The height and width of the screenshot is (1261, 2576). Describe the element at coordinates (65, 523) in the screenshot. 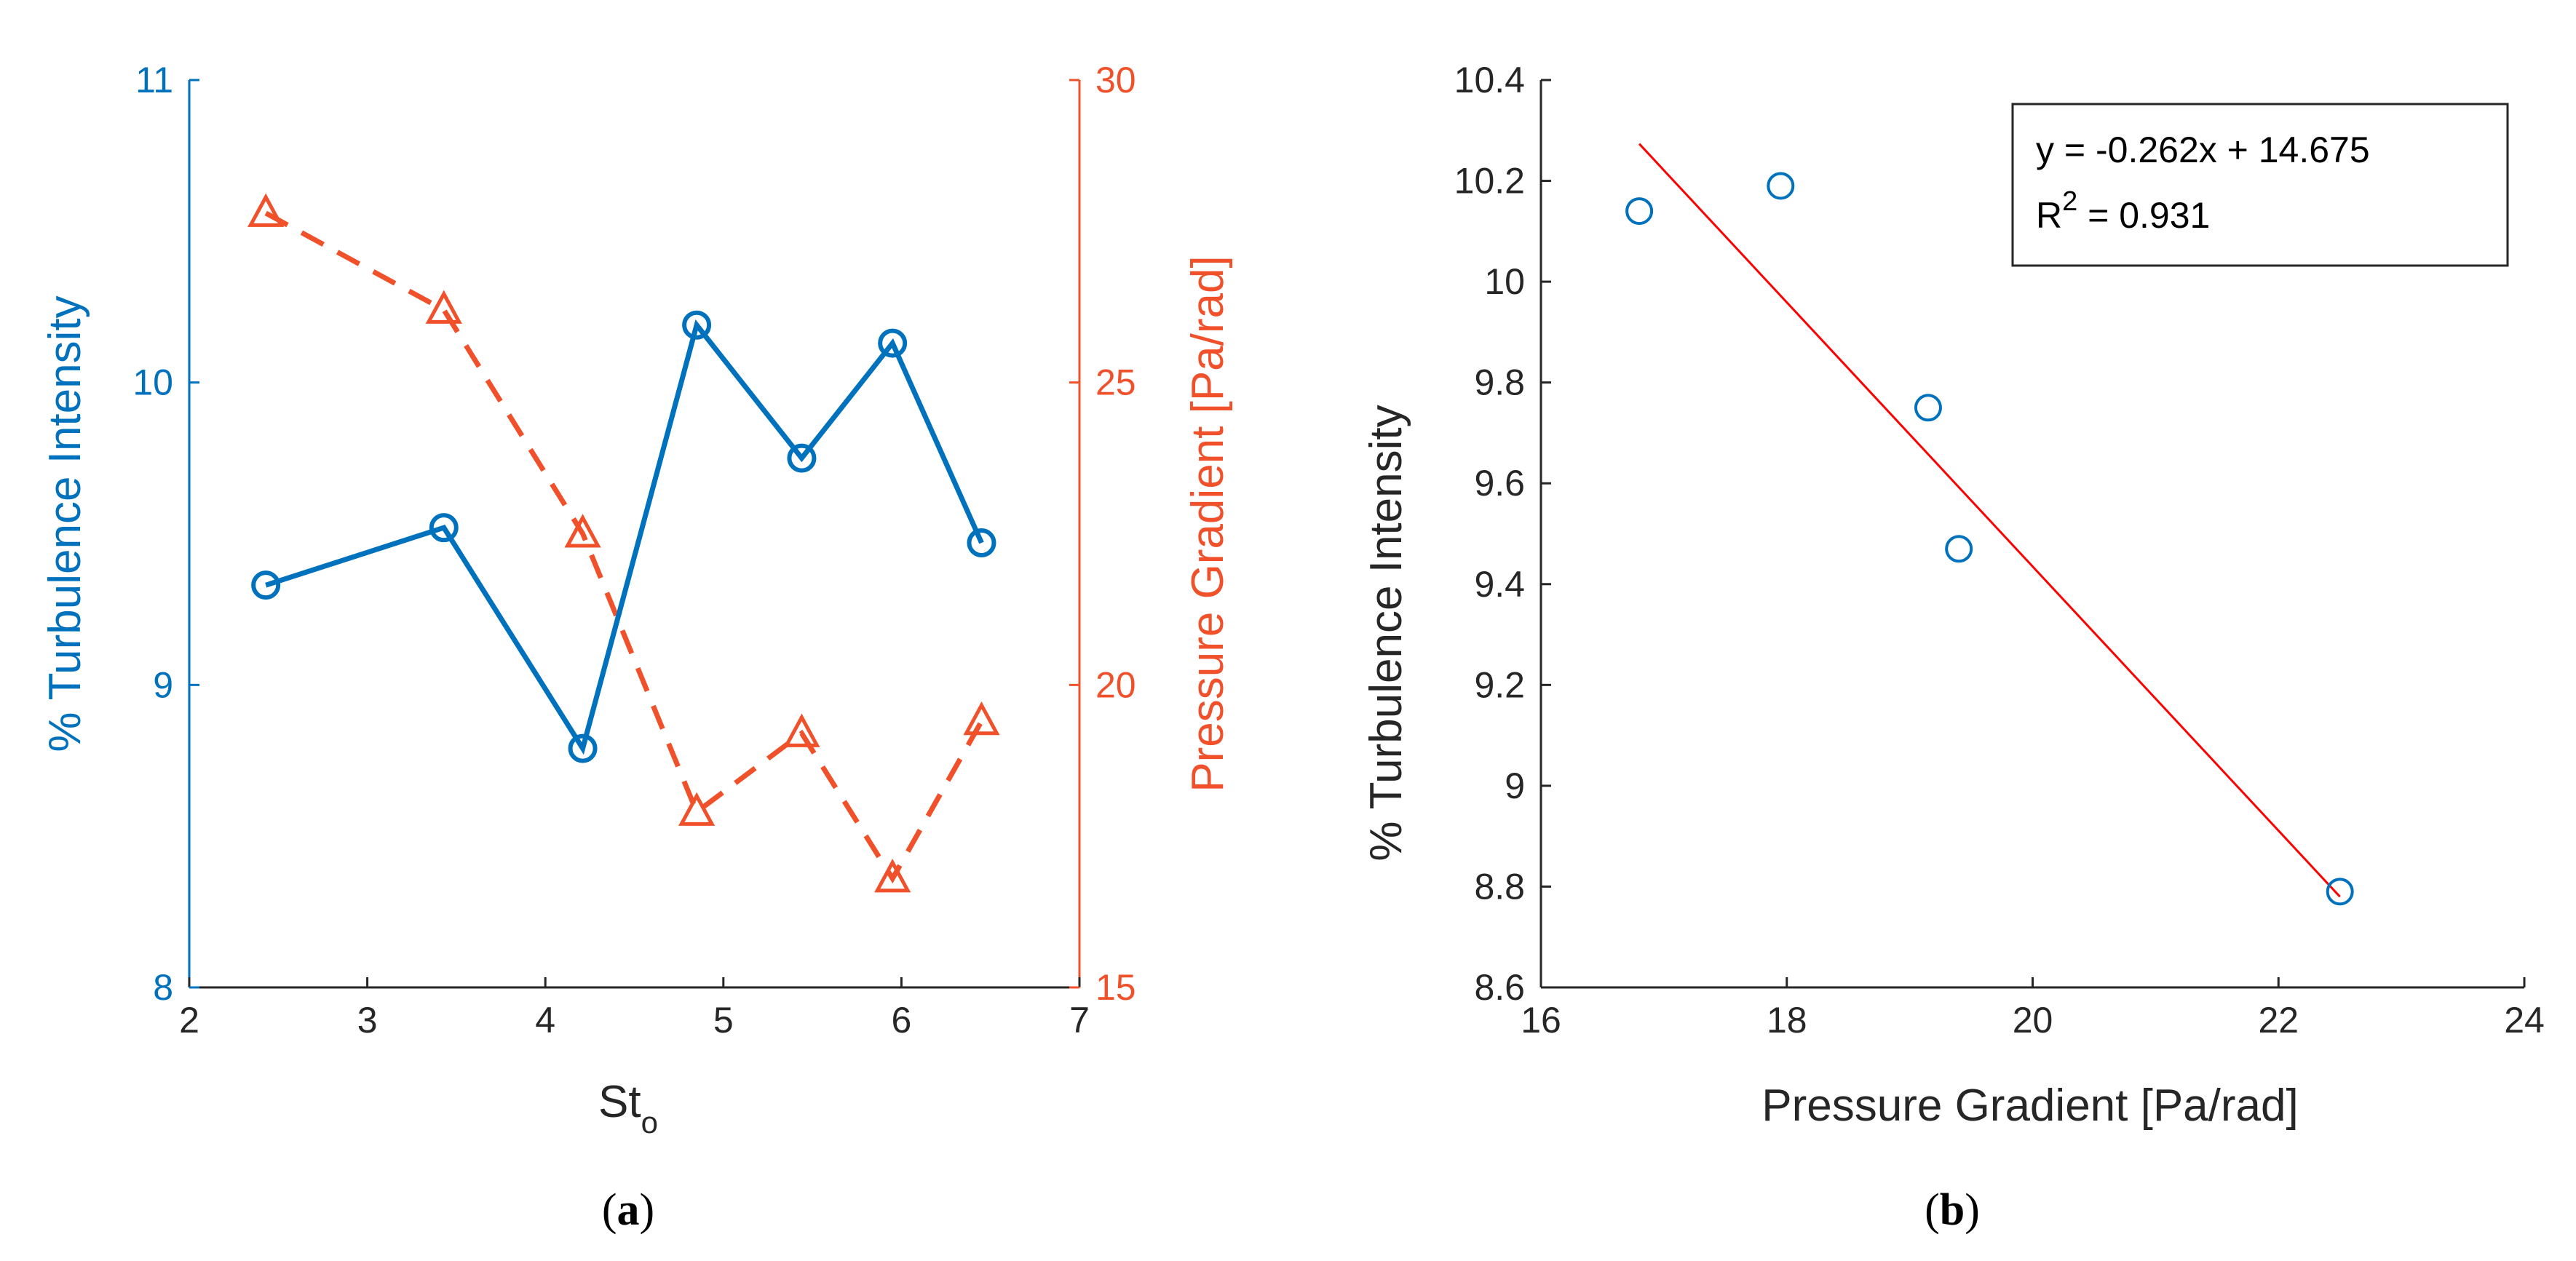

I see `chart-a-ylabel-left: % Turbulence Intensity` at that location.